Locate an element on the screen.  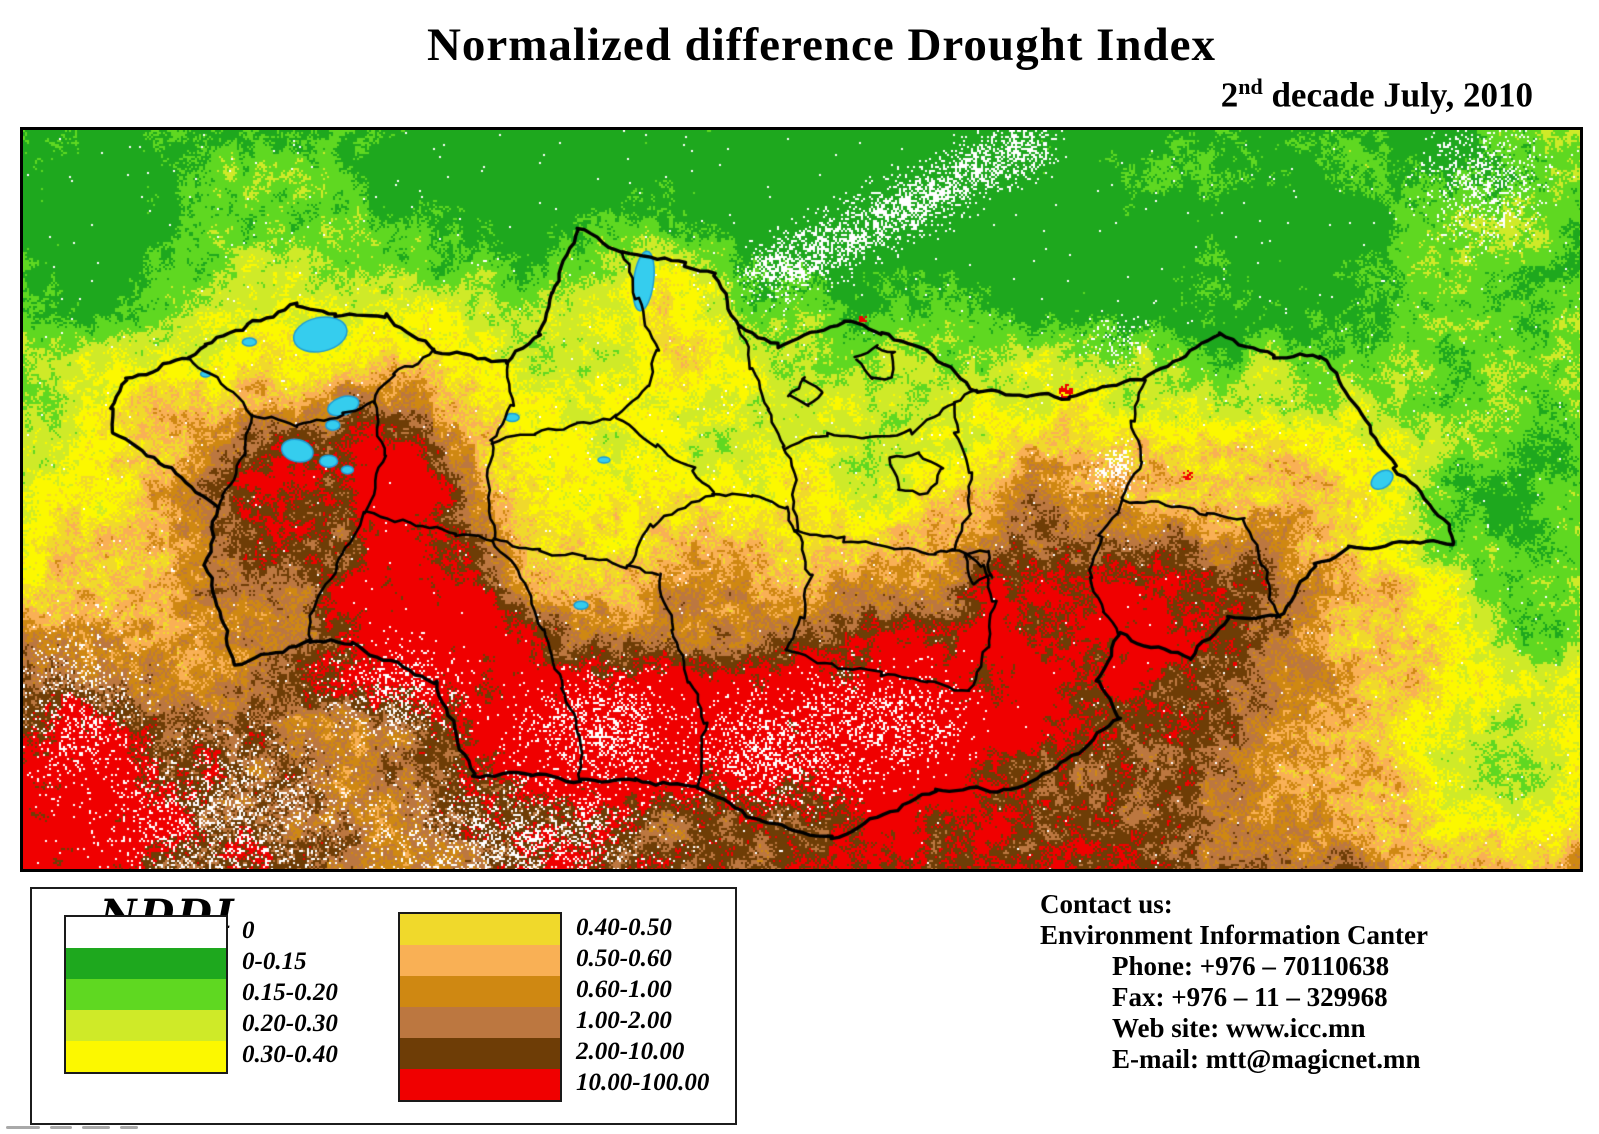
legend-label: 0.40-0.50 is located at coordinates (624, 927).